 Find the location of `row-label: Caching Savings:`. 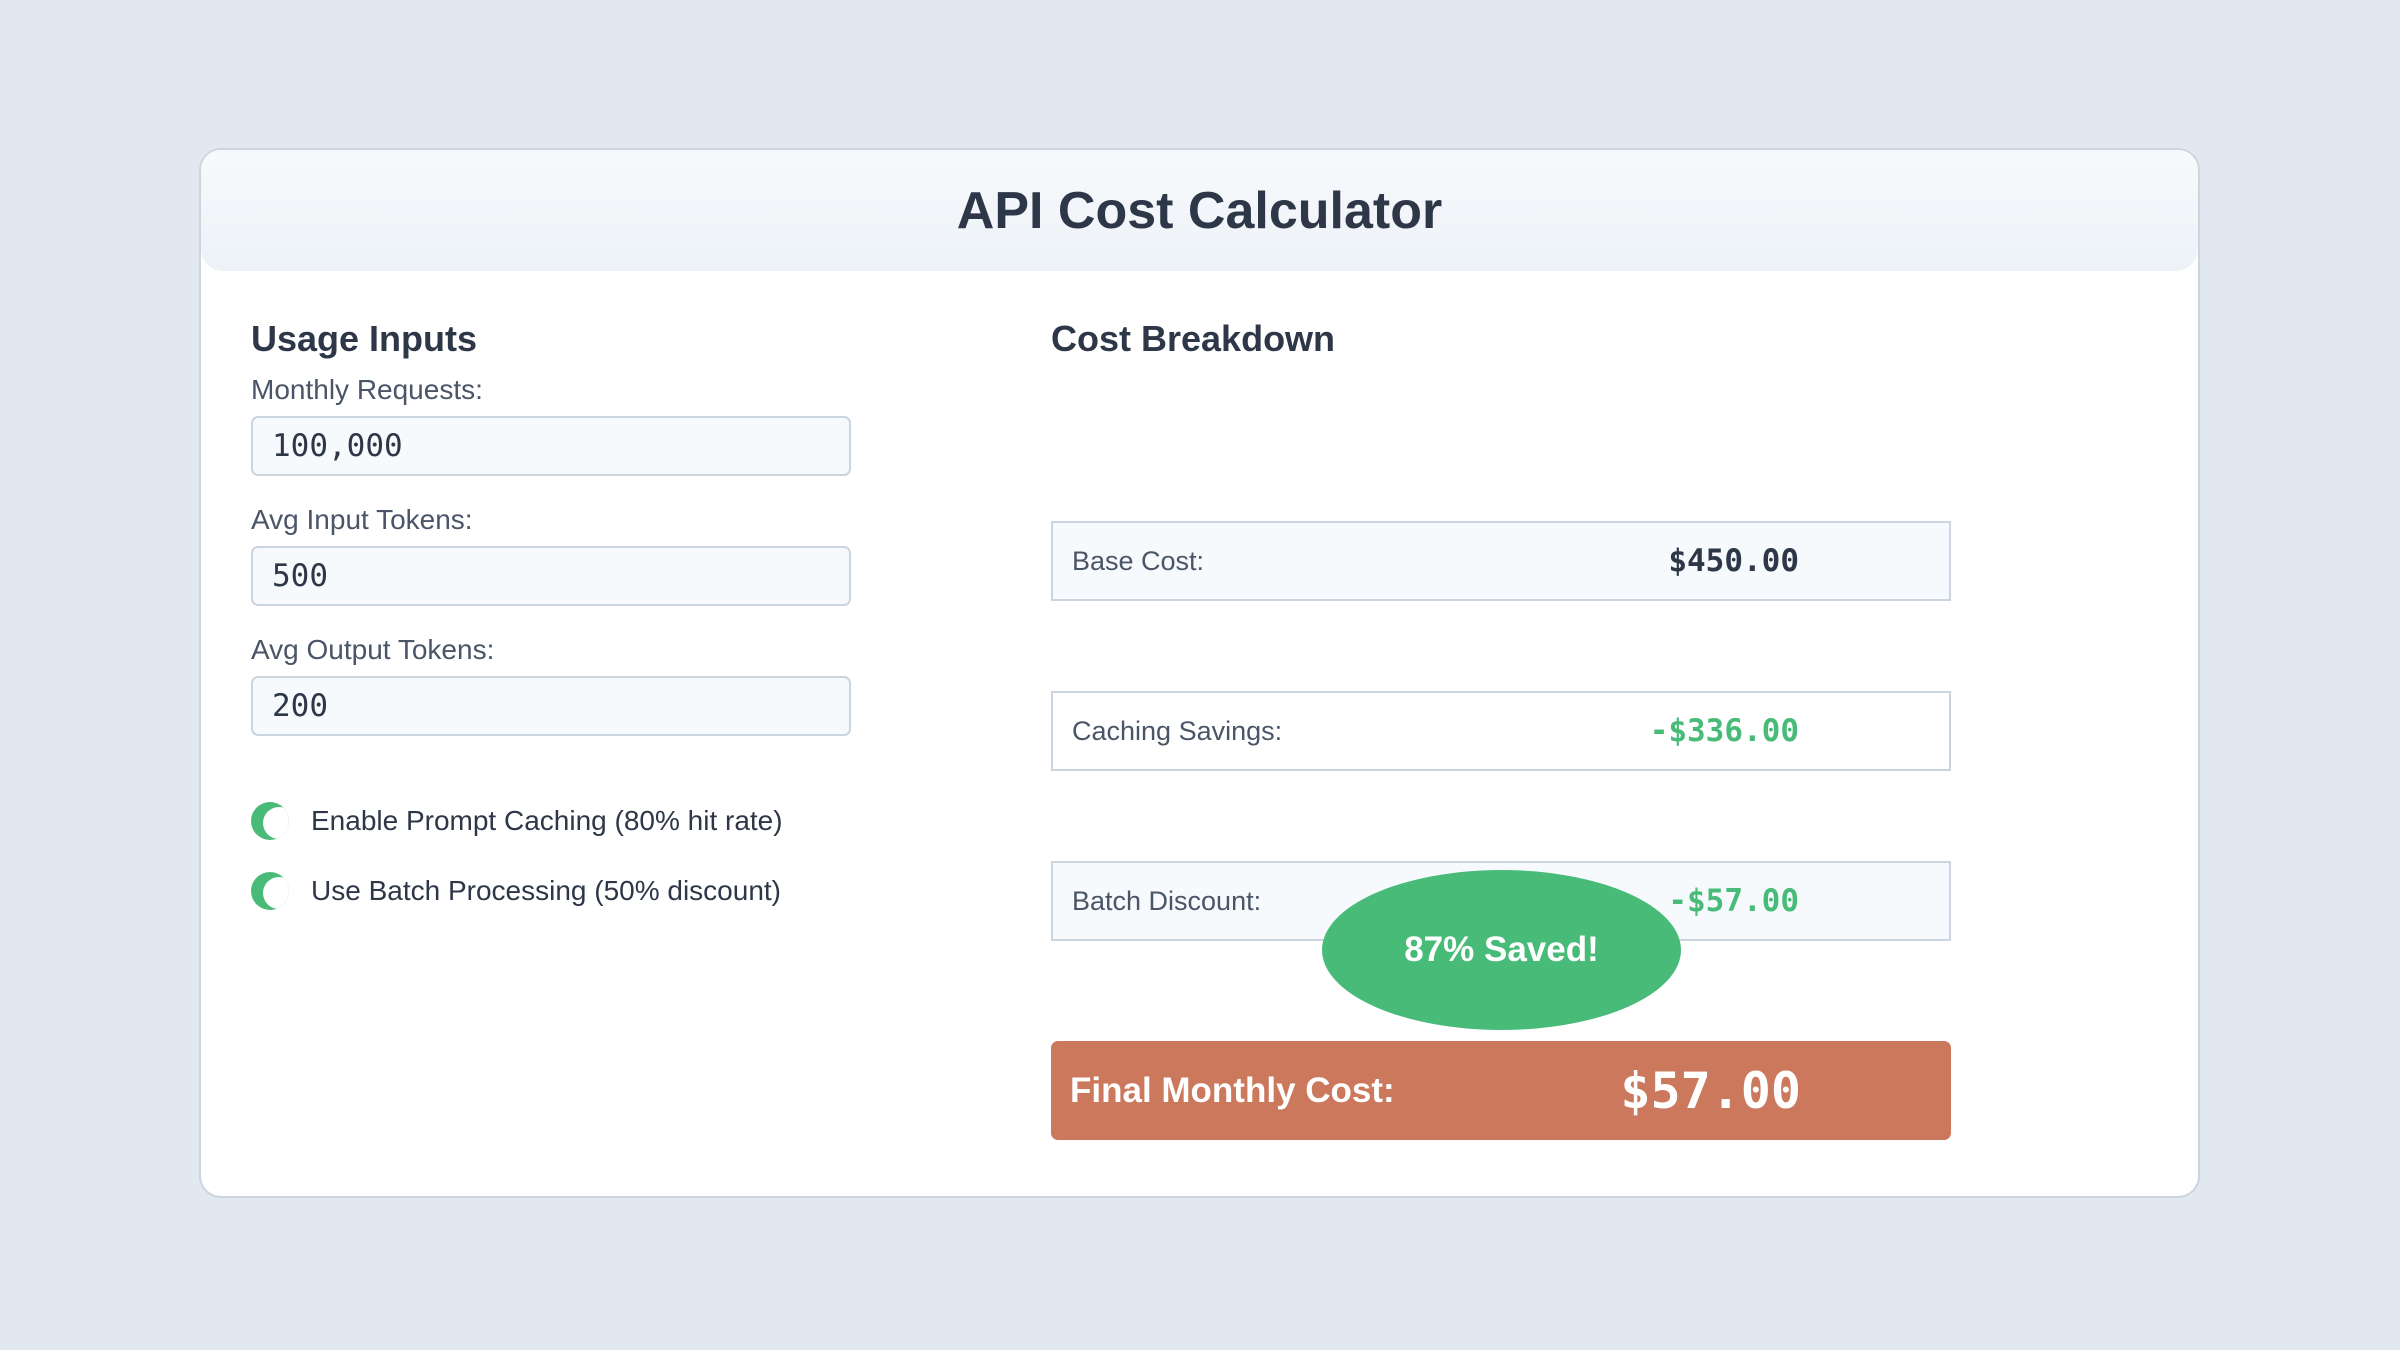

row-label: Caching Savings: is located at coordinates (1177, 730).